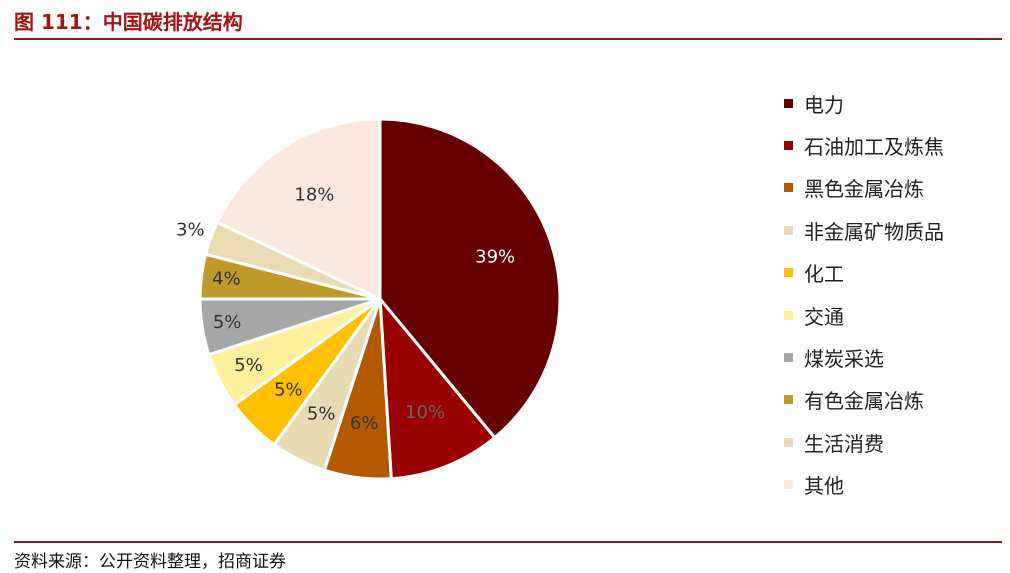 This screenshot has width=1010, height=573. I want to click on legend-label: 煤炭采选, so click(844, 359).